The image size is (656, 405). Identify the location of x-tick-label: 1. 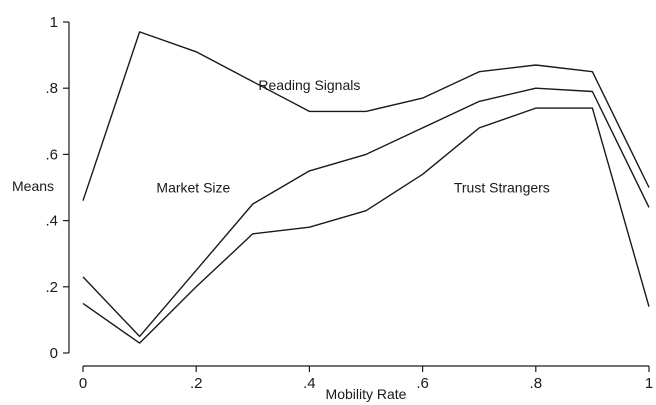
(649, 383).